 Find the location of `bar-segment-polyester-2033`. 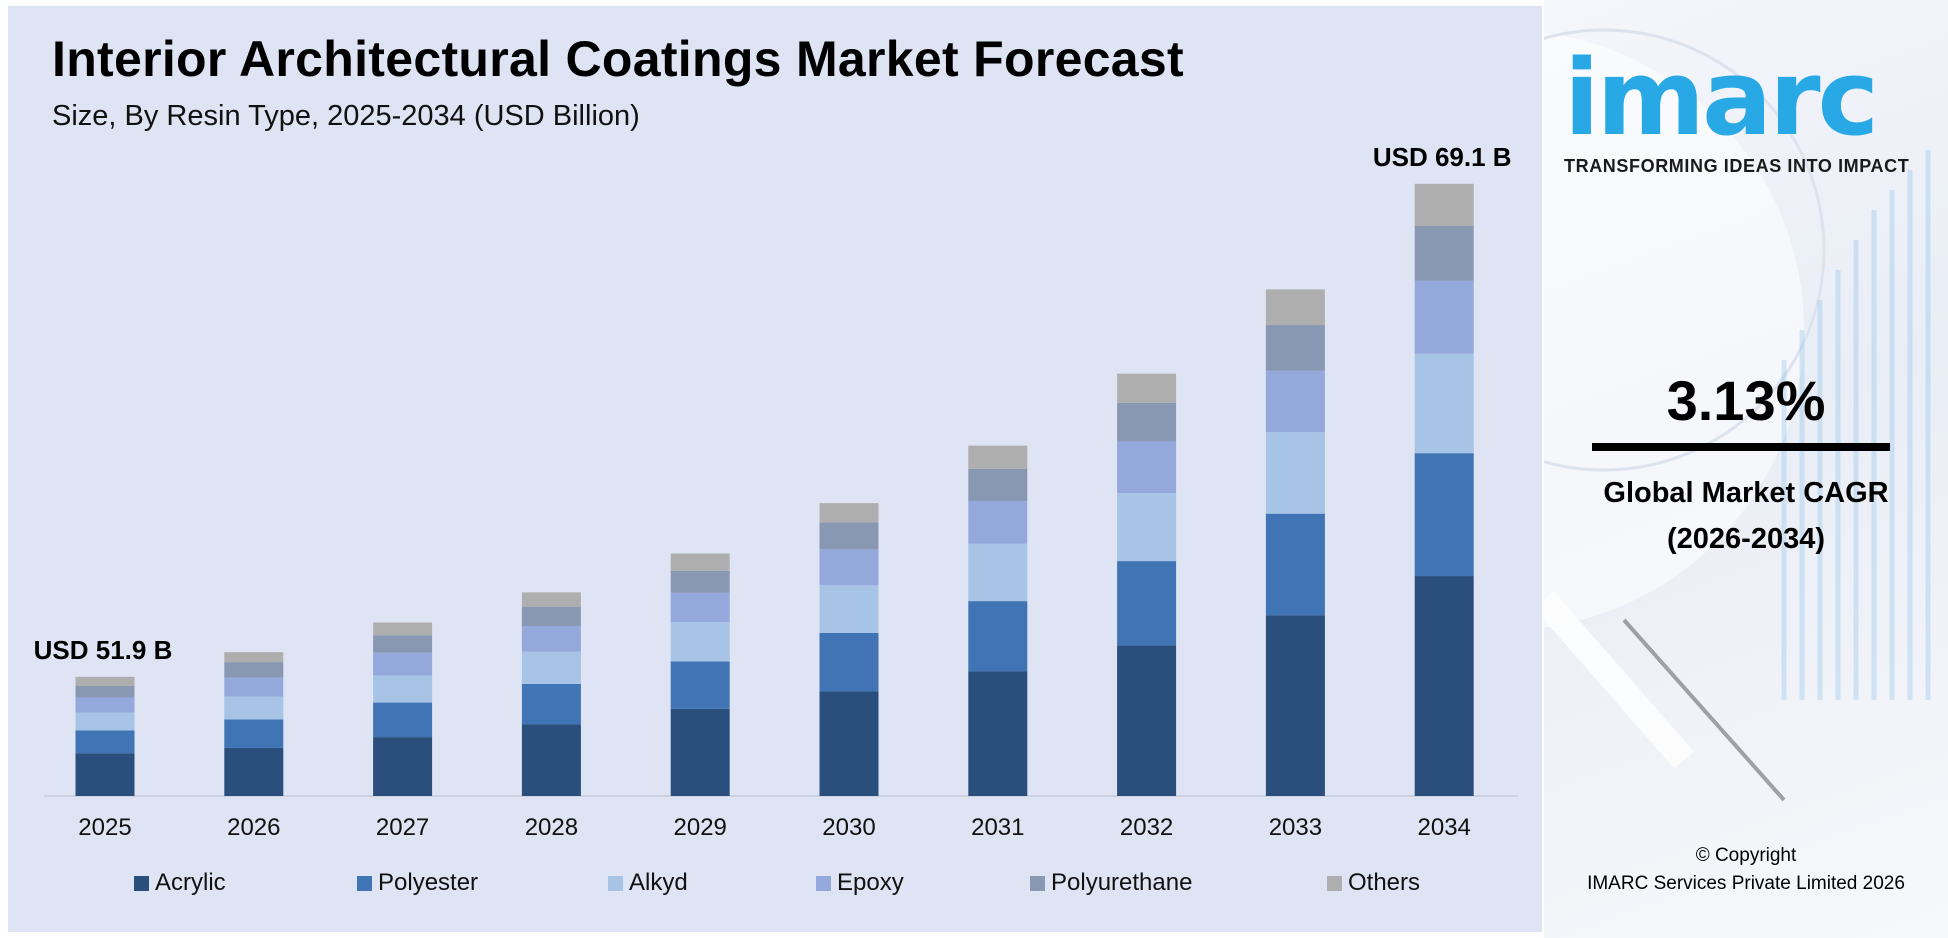

bar-segment-polyester-2033 is located at coordinates (1295, 564).